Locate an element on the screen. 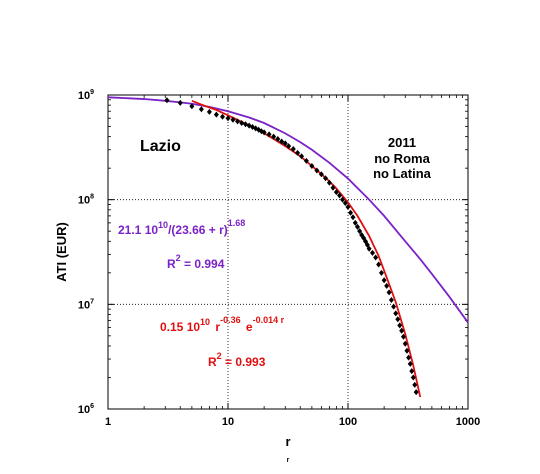  x-tick-label: 1000 is located at coordinates (468, 422).